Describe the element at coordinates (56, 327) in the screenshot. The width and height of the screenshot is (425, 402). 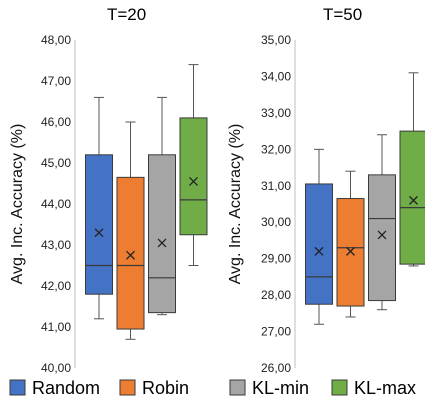
I see `y-tick-label: 41,00` at that location.